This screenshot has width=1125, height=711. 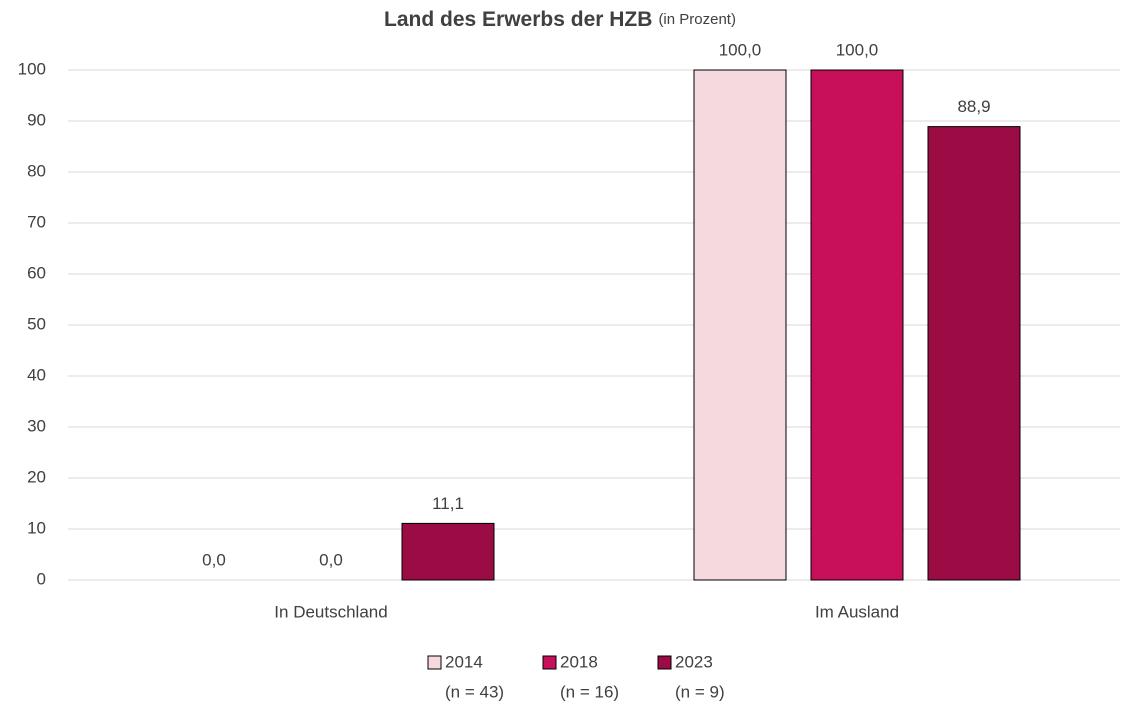 What do you see at coordinates (697, 19) in the screenshot?
I see `subtitle: (in Prozent)` at bounding box center [697, 19].